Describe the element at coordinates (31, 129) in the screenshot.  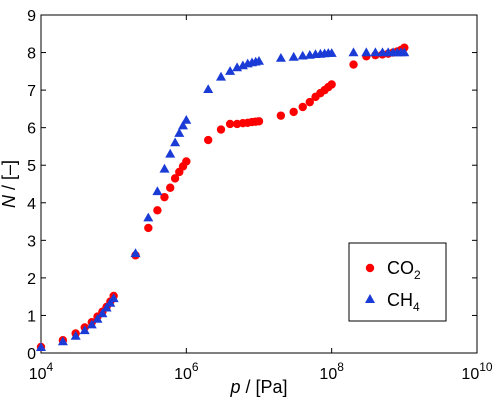
I see `y-tick-label: 6` at that location.